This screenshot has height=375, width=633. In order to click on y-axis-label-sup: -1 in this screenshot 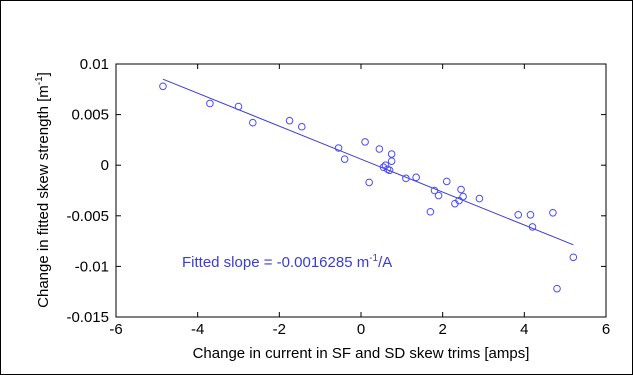, I will do `click(39, 80)`.